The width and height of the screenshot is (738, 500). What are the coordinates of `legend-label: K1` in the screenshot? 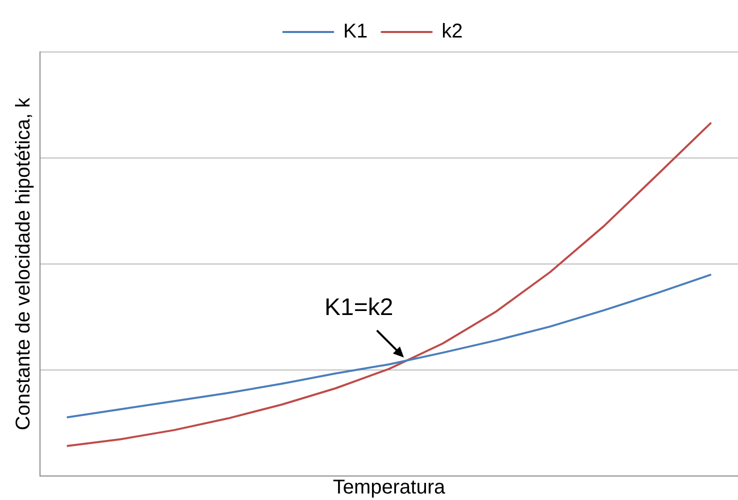 It's located at (355, 31).